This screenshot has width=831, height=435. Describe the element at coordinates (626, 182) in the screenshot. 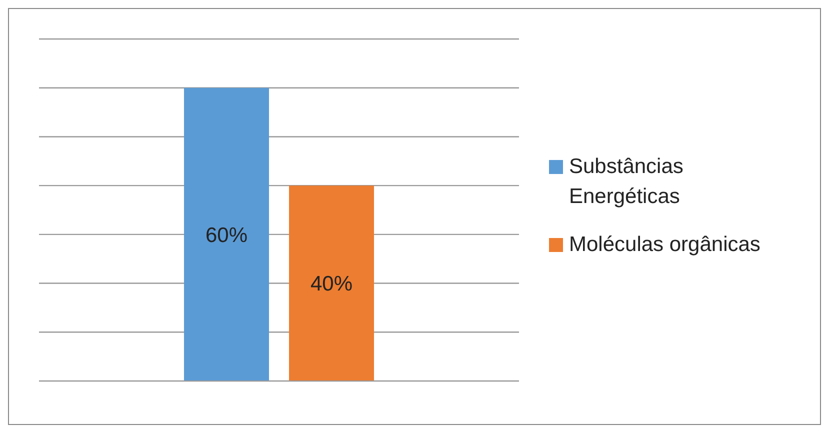

I see `legend-label: Substâncias Energéticas` at that location.